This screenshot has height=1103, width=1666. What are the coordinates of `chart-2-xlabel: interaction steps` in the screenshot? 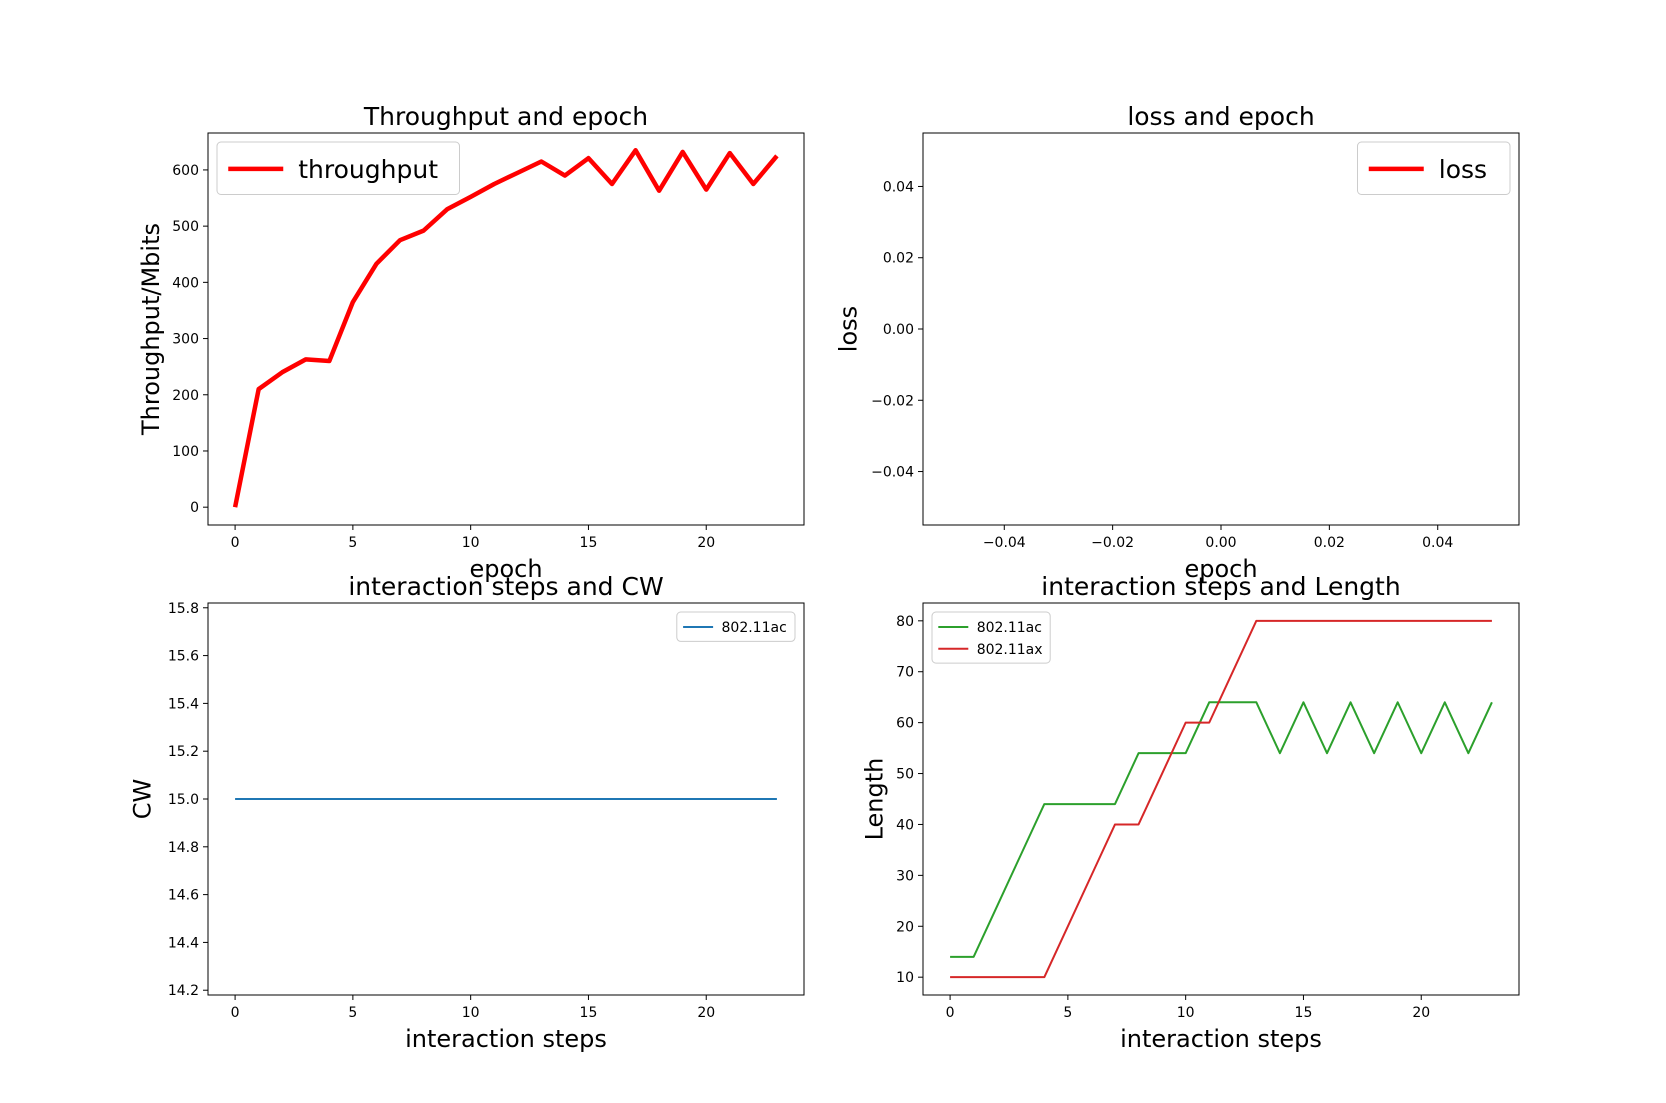 It's located at (506, 1039).